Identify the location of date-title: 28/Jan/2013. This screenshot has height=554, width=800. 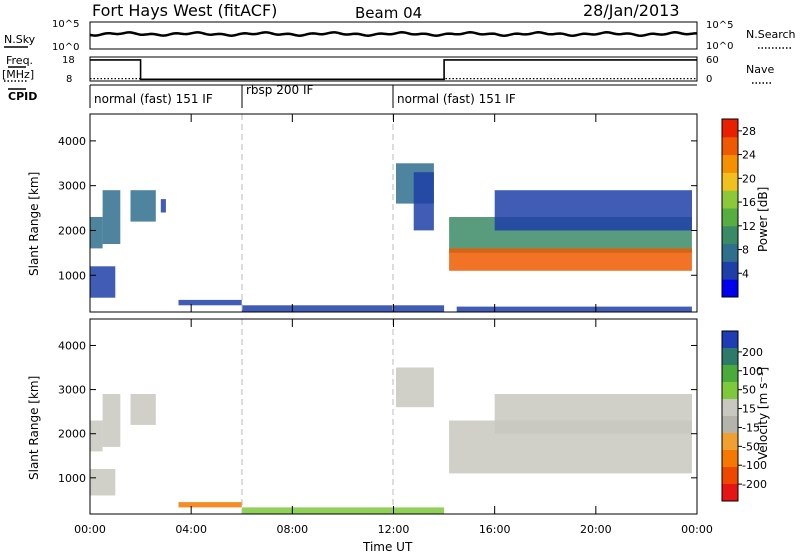
(631, 10).